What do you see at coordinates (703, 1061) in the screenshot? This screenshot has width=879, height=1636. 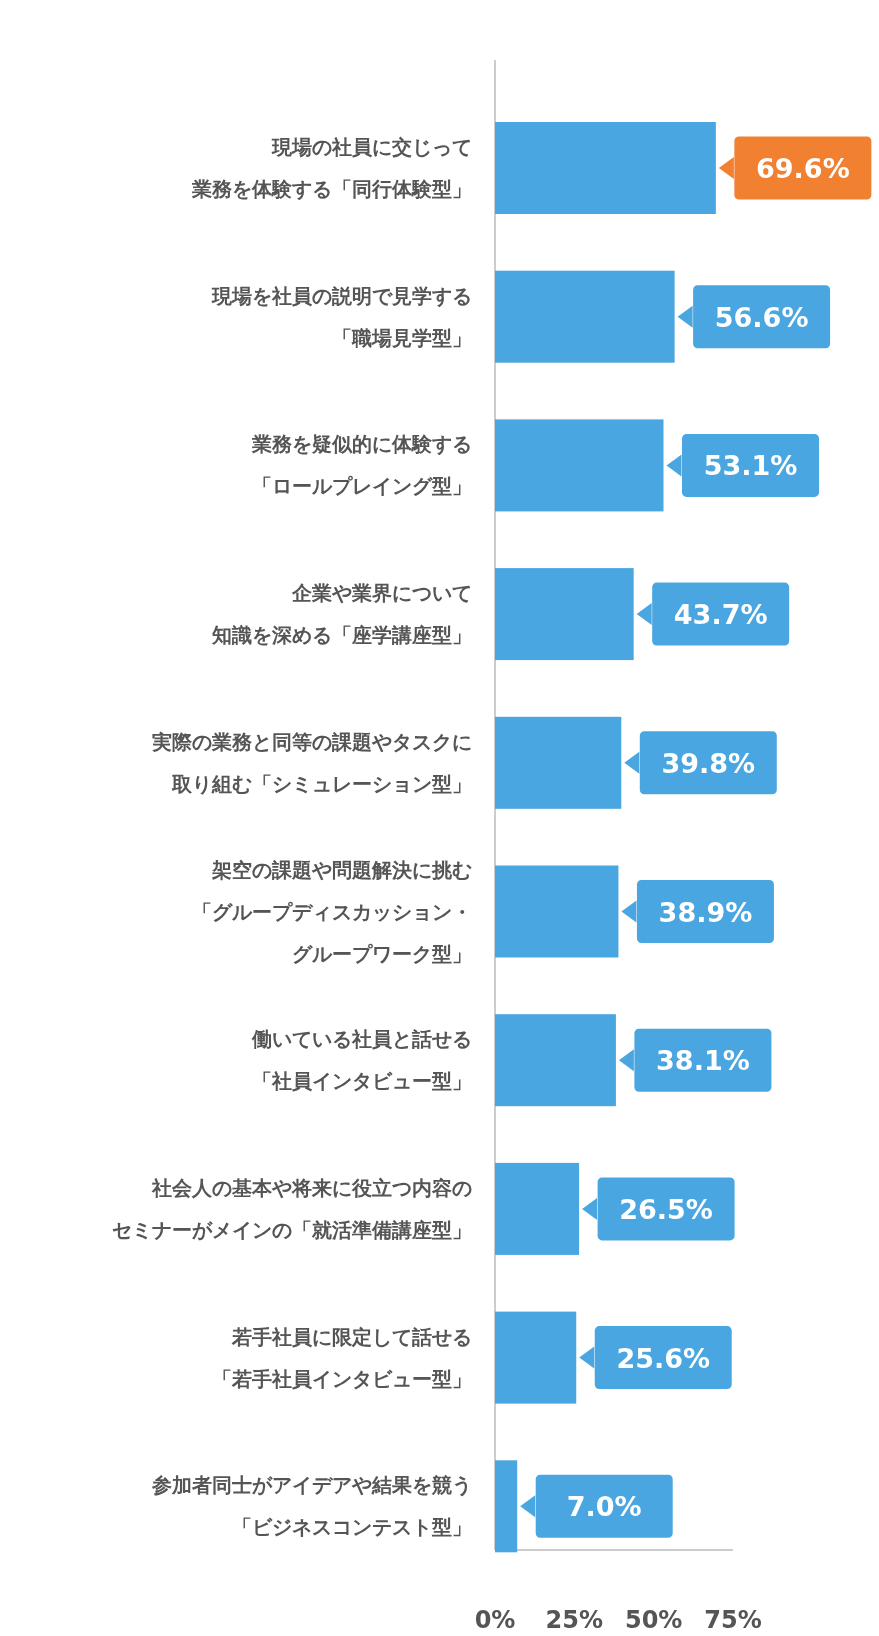 I see `data-label: 38.1%` at bounding box center [703, 1061].